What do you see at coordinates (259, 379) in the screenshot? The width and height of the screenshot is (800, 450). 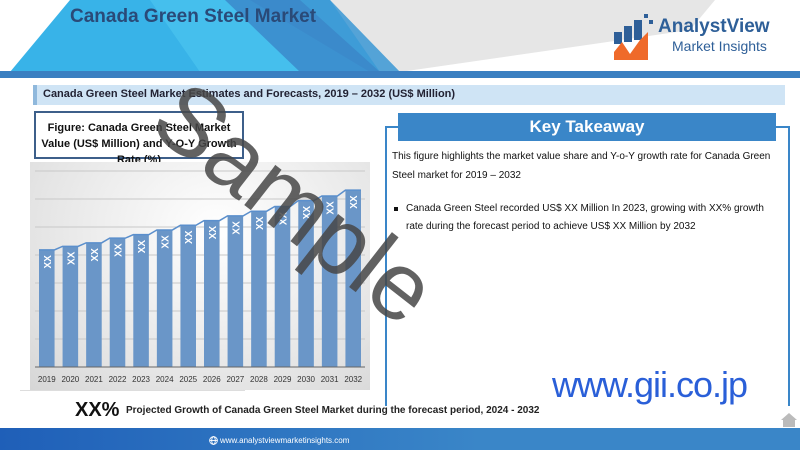 I see `x-tick-label: 2028` at bounding box center [259, 379].